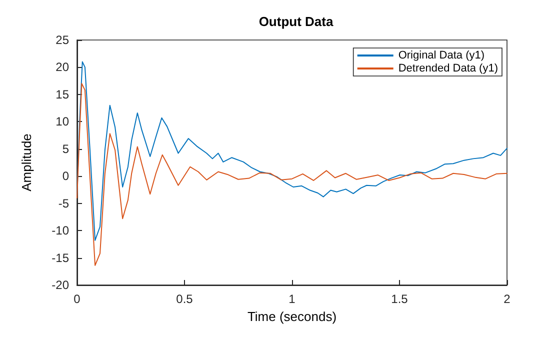 This screenshot has width=560, height=337. What do you see at coordinates (66, 149) in the screenshot?
I see `y-tick-label: 5` at bounding box center [66, 149].